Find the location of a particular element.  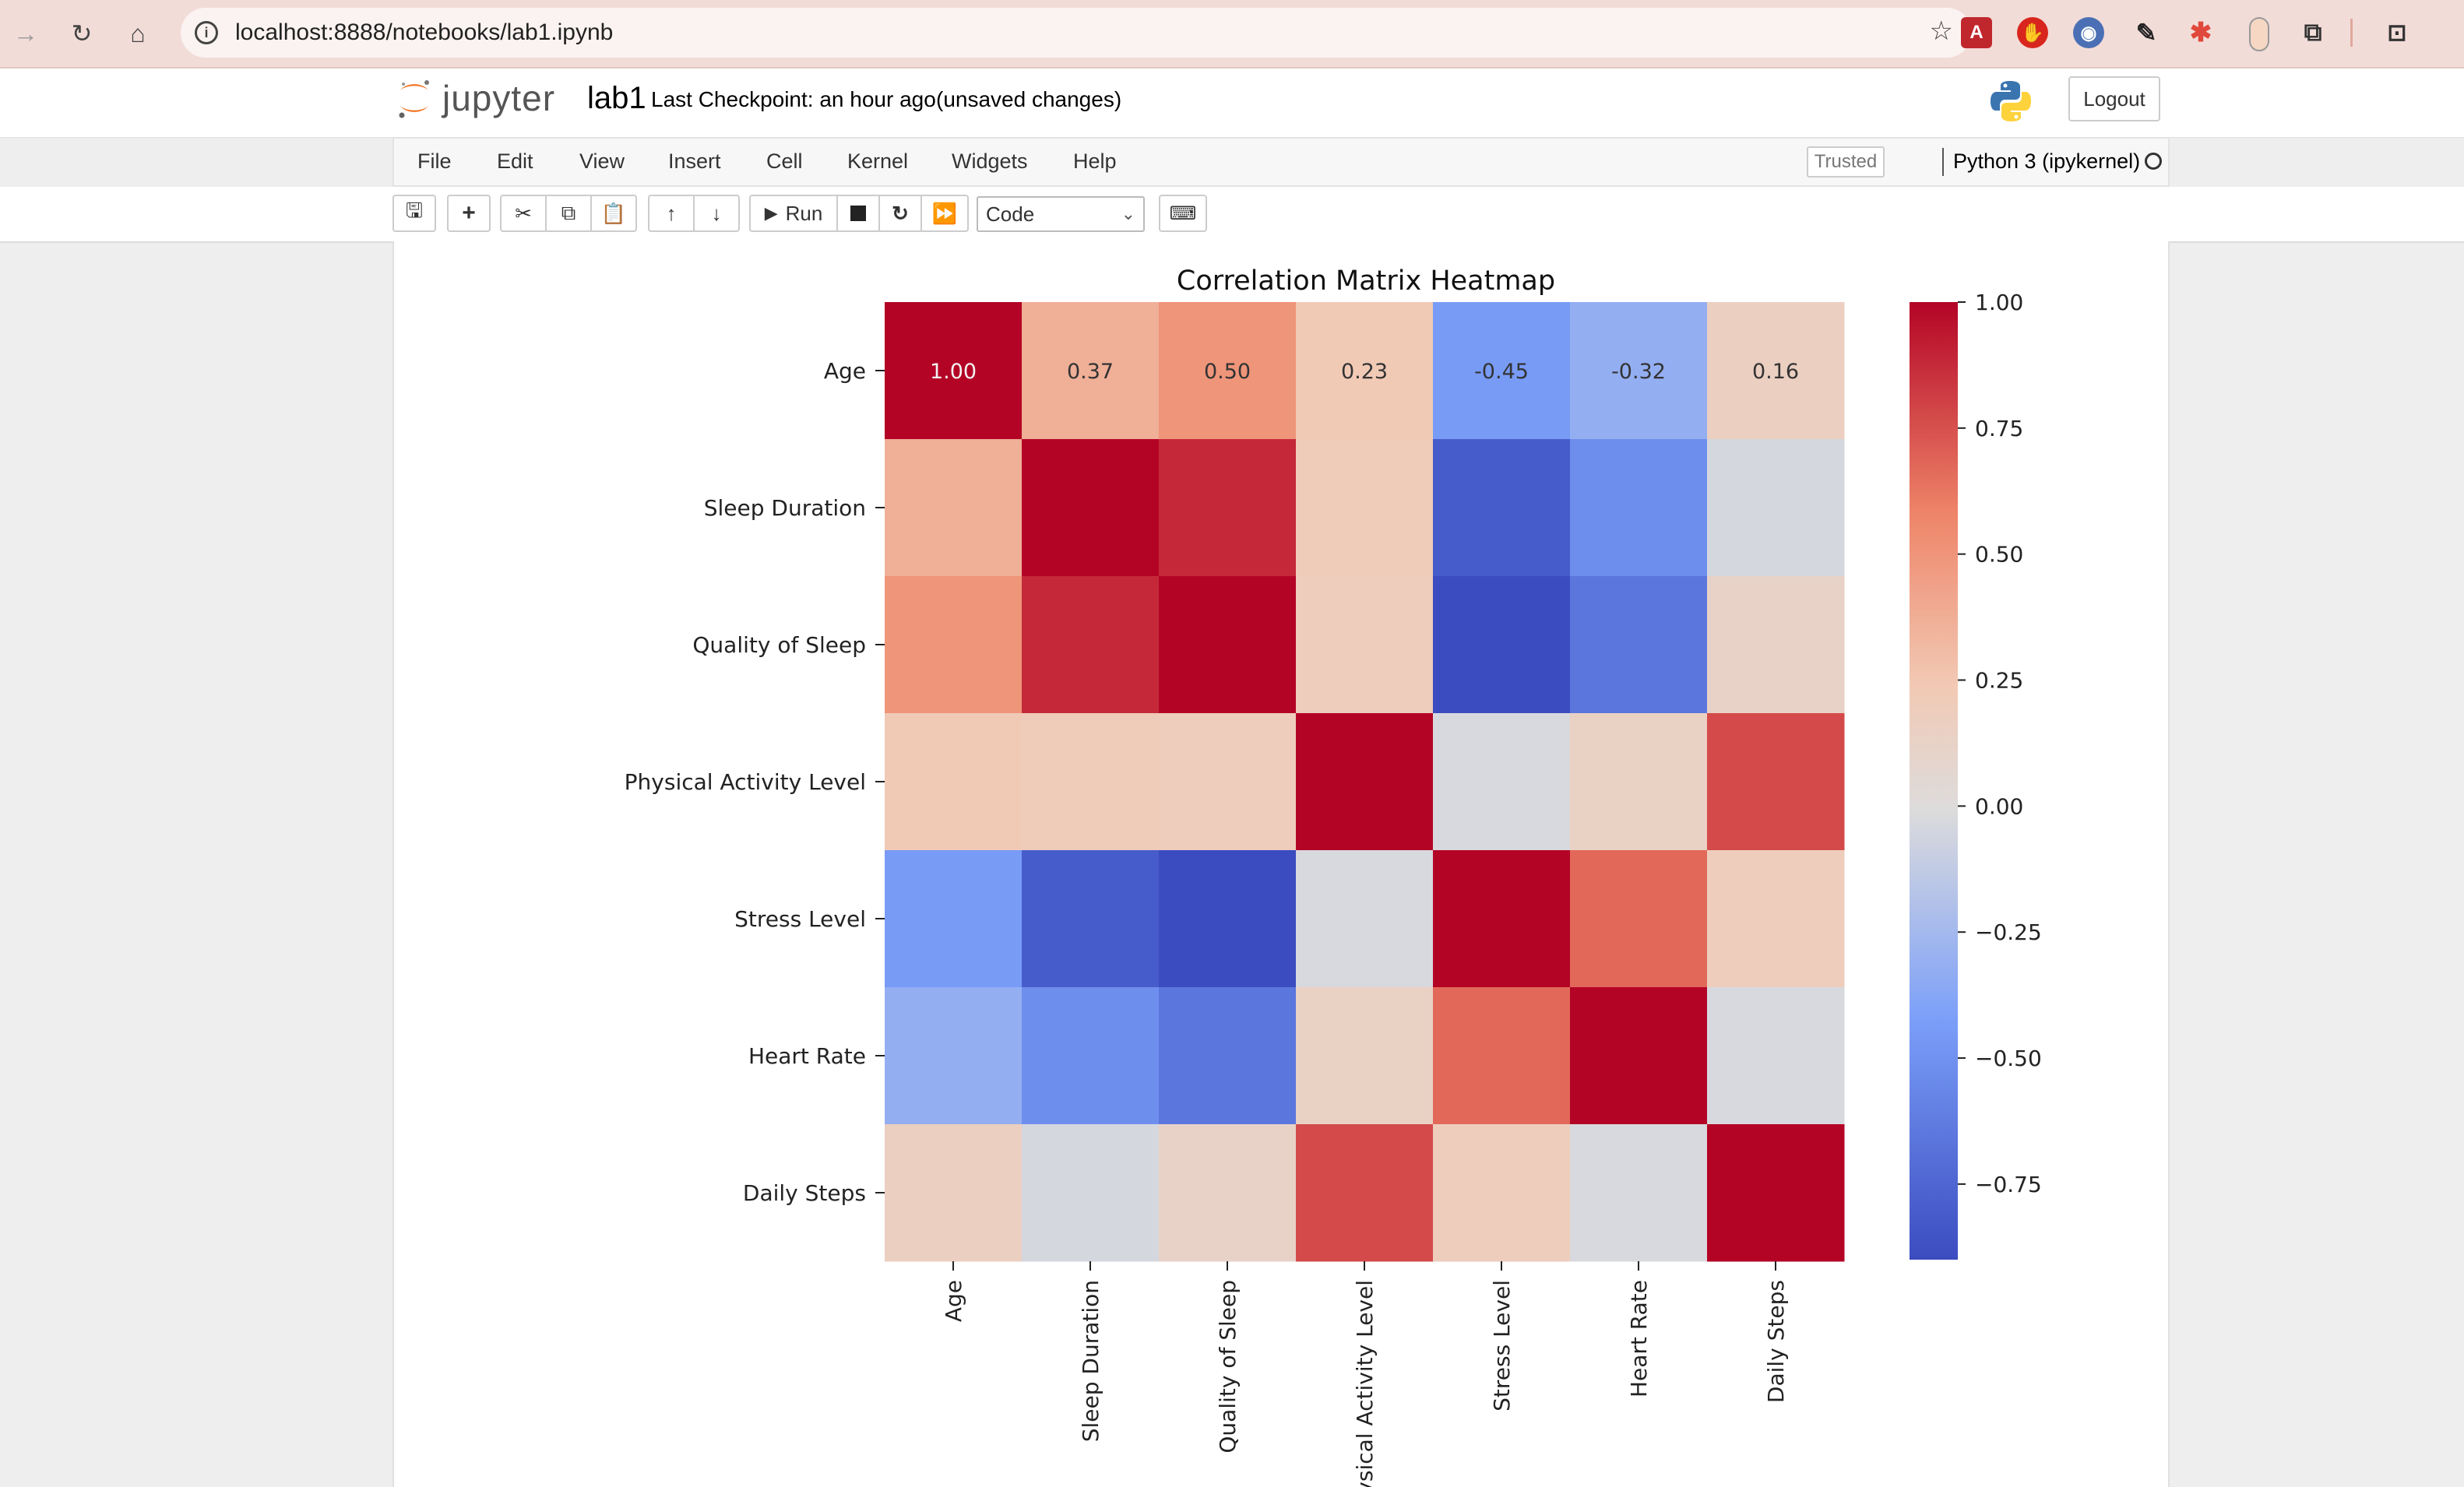

move-down-icon: ↓ is located at coordinates (716, 213).